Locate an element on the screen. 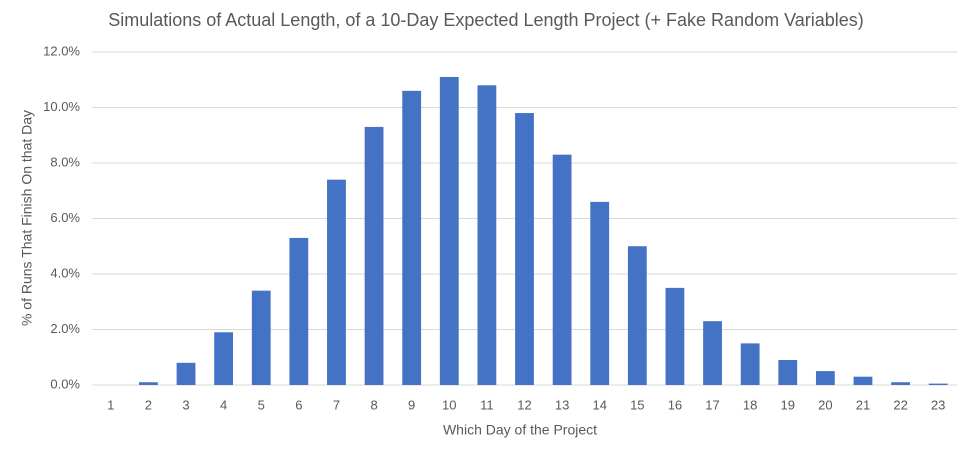  x-tick-label: 1 is located at coordinates (110, 404).